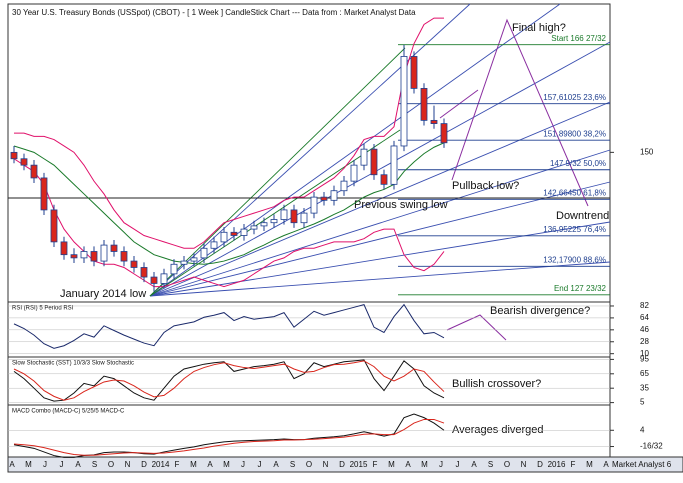  What do you see at coordinates (574, 259) in the screenshot?
I see `fib-label: 132,17900 88,6%` at bounding box center [574, 259].